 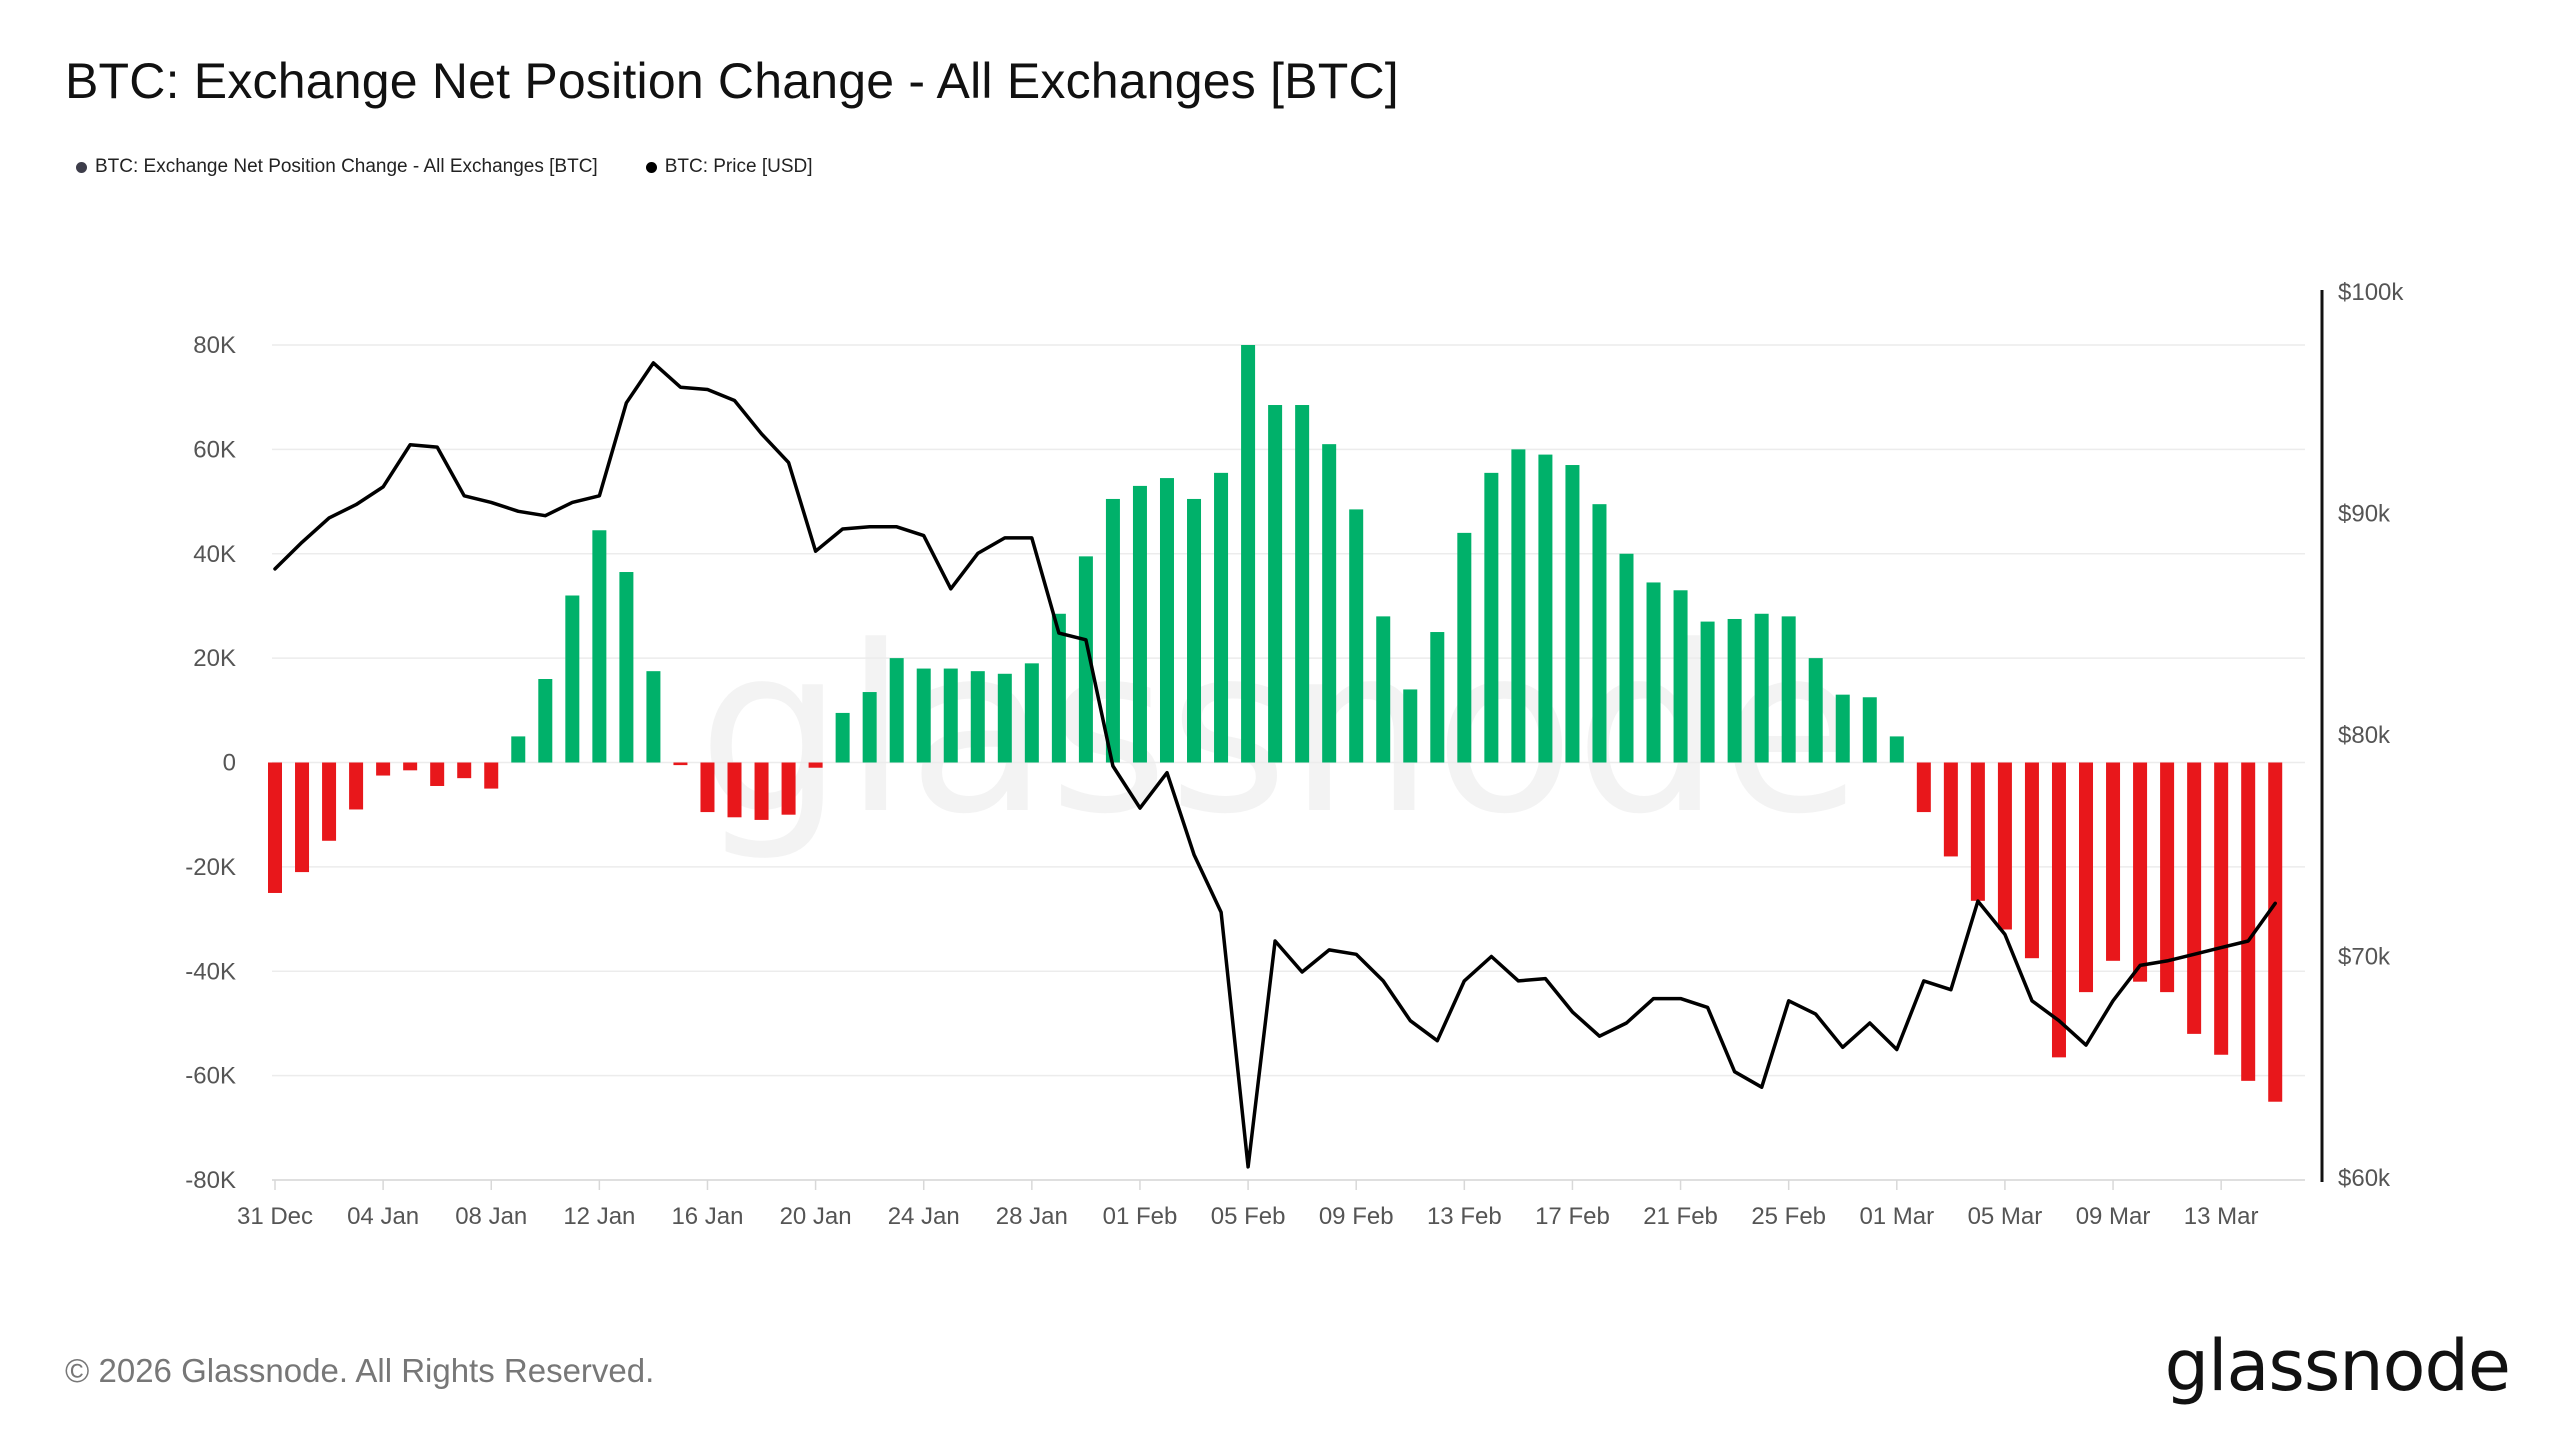 I want to click on x-tick-label: 21 Feb, so click(x=1680, y=1216).